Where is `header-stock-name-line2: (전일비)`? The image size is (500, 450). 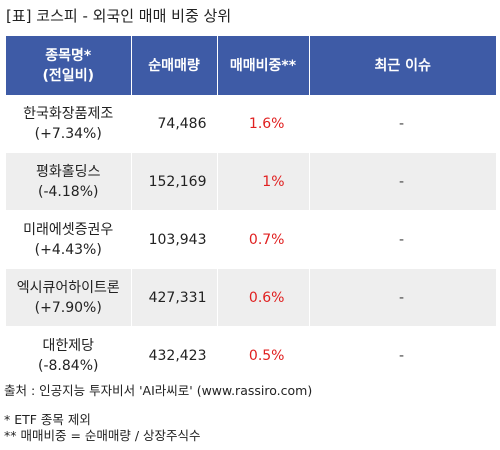 header-stock-name-line2: (전일비) is located at coordinates (68, 75).